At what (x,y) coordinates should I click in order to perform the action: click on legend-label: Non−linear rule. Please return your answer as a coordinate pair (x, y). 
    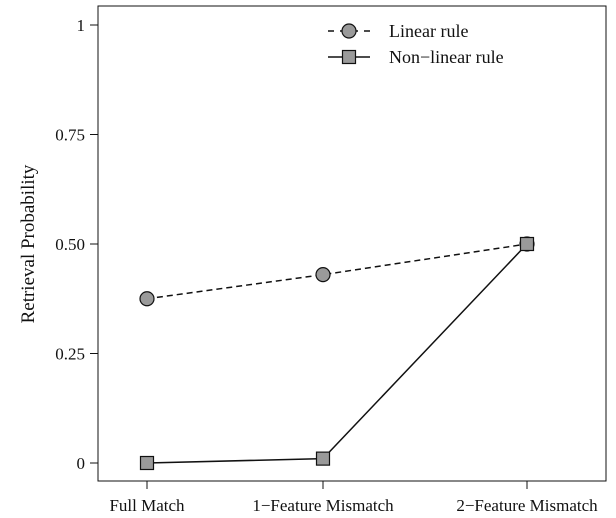
    Looking at the image, I should click on (446, 57).